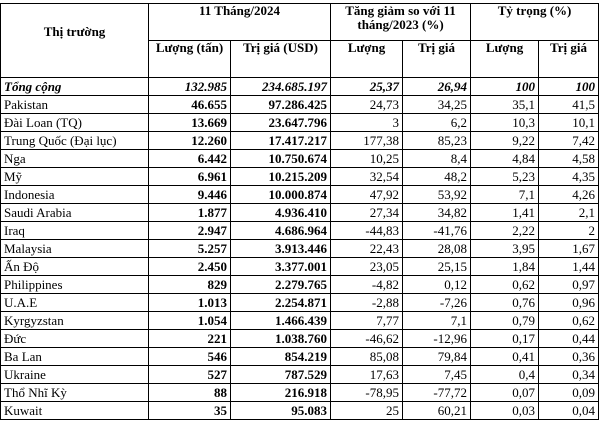 This screenshot has height=445, width=599. I want to click on value-cell: 79,84, so click(437, 356).